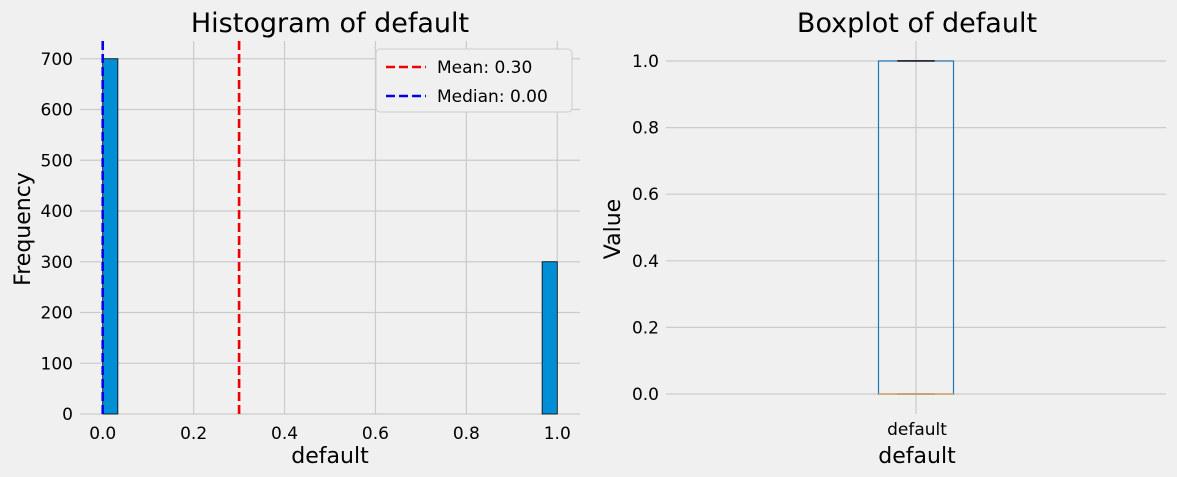 Image resolution: width=1177 pixels, height=477 pixels. Describe the element at coordinates (645, 328) in the screenshot. I see `boxplot-y-tick-label: 0.2` at that location.